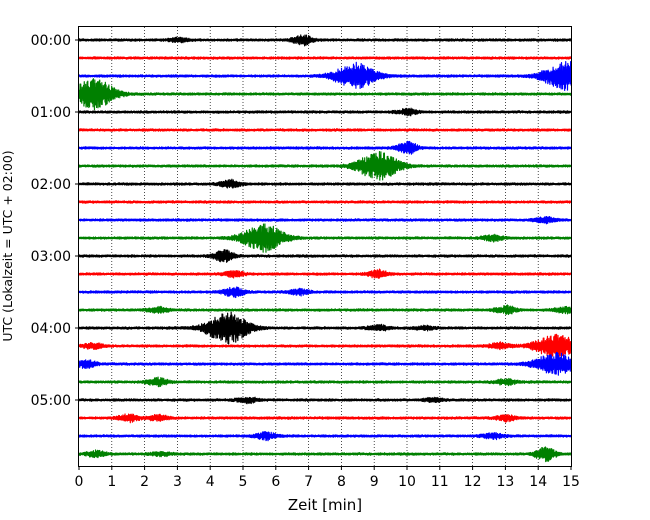 The image size is (650, 520). I want to click on x-tick-label: 1, so click(111, 482).